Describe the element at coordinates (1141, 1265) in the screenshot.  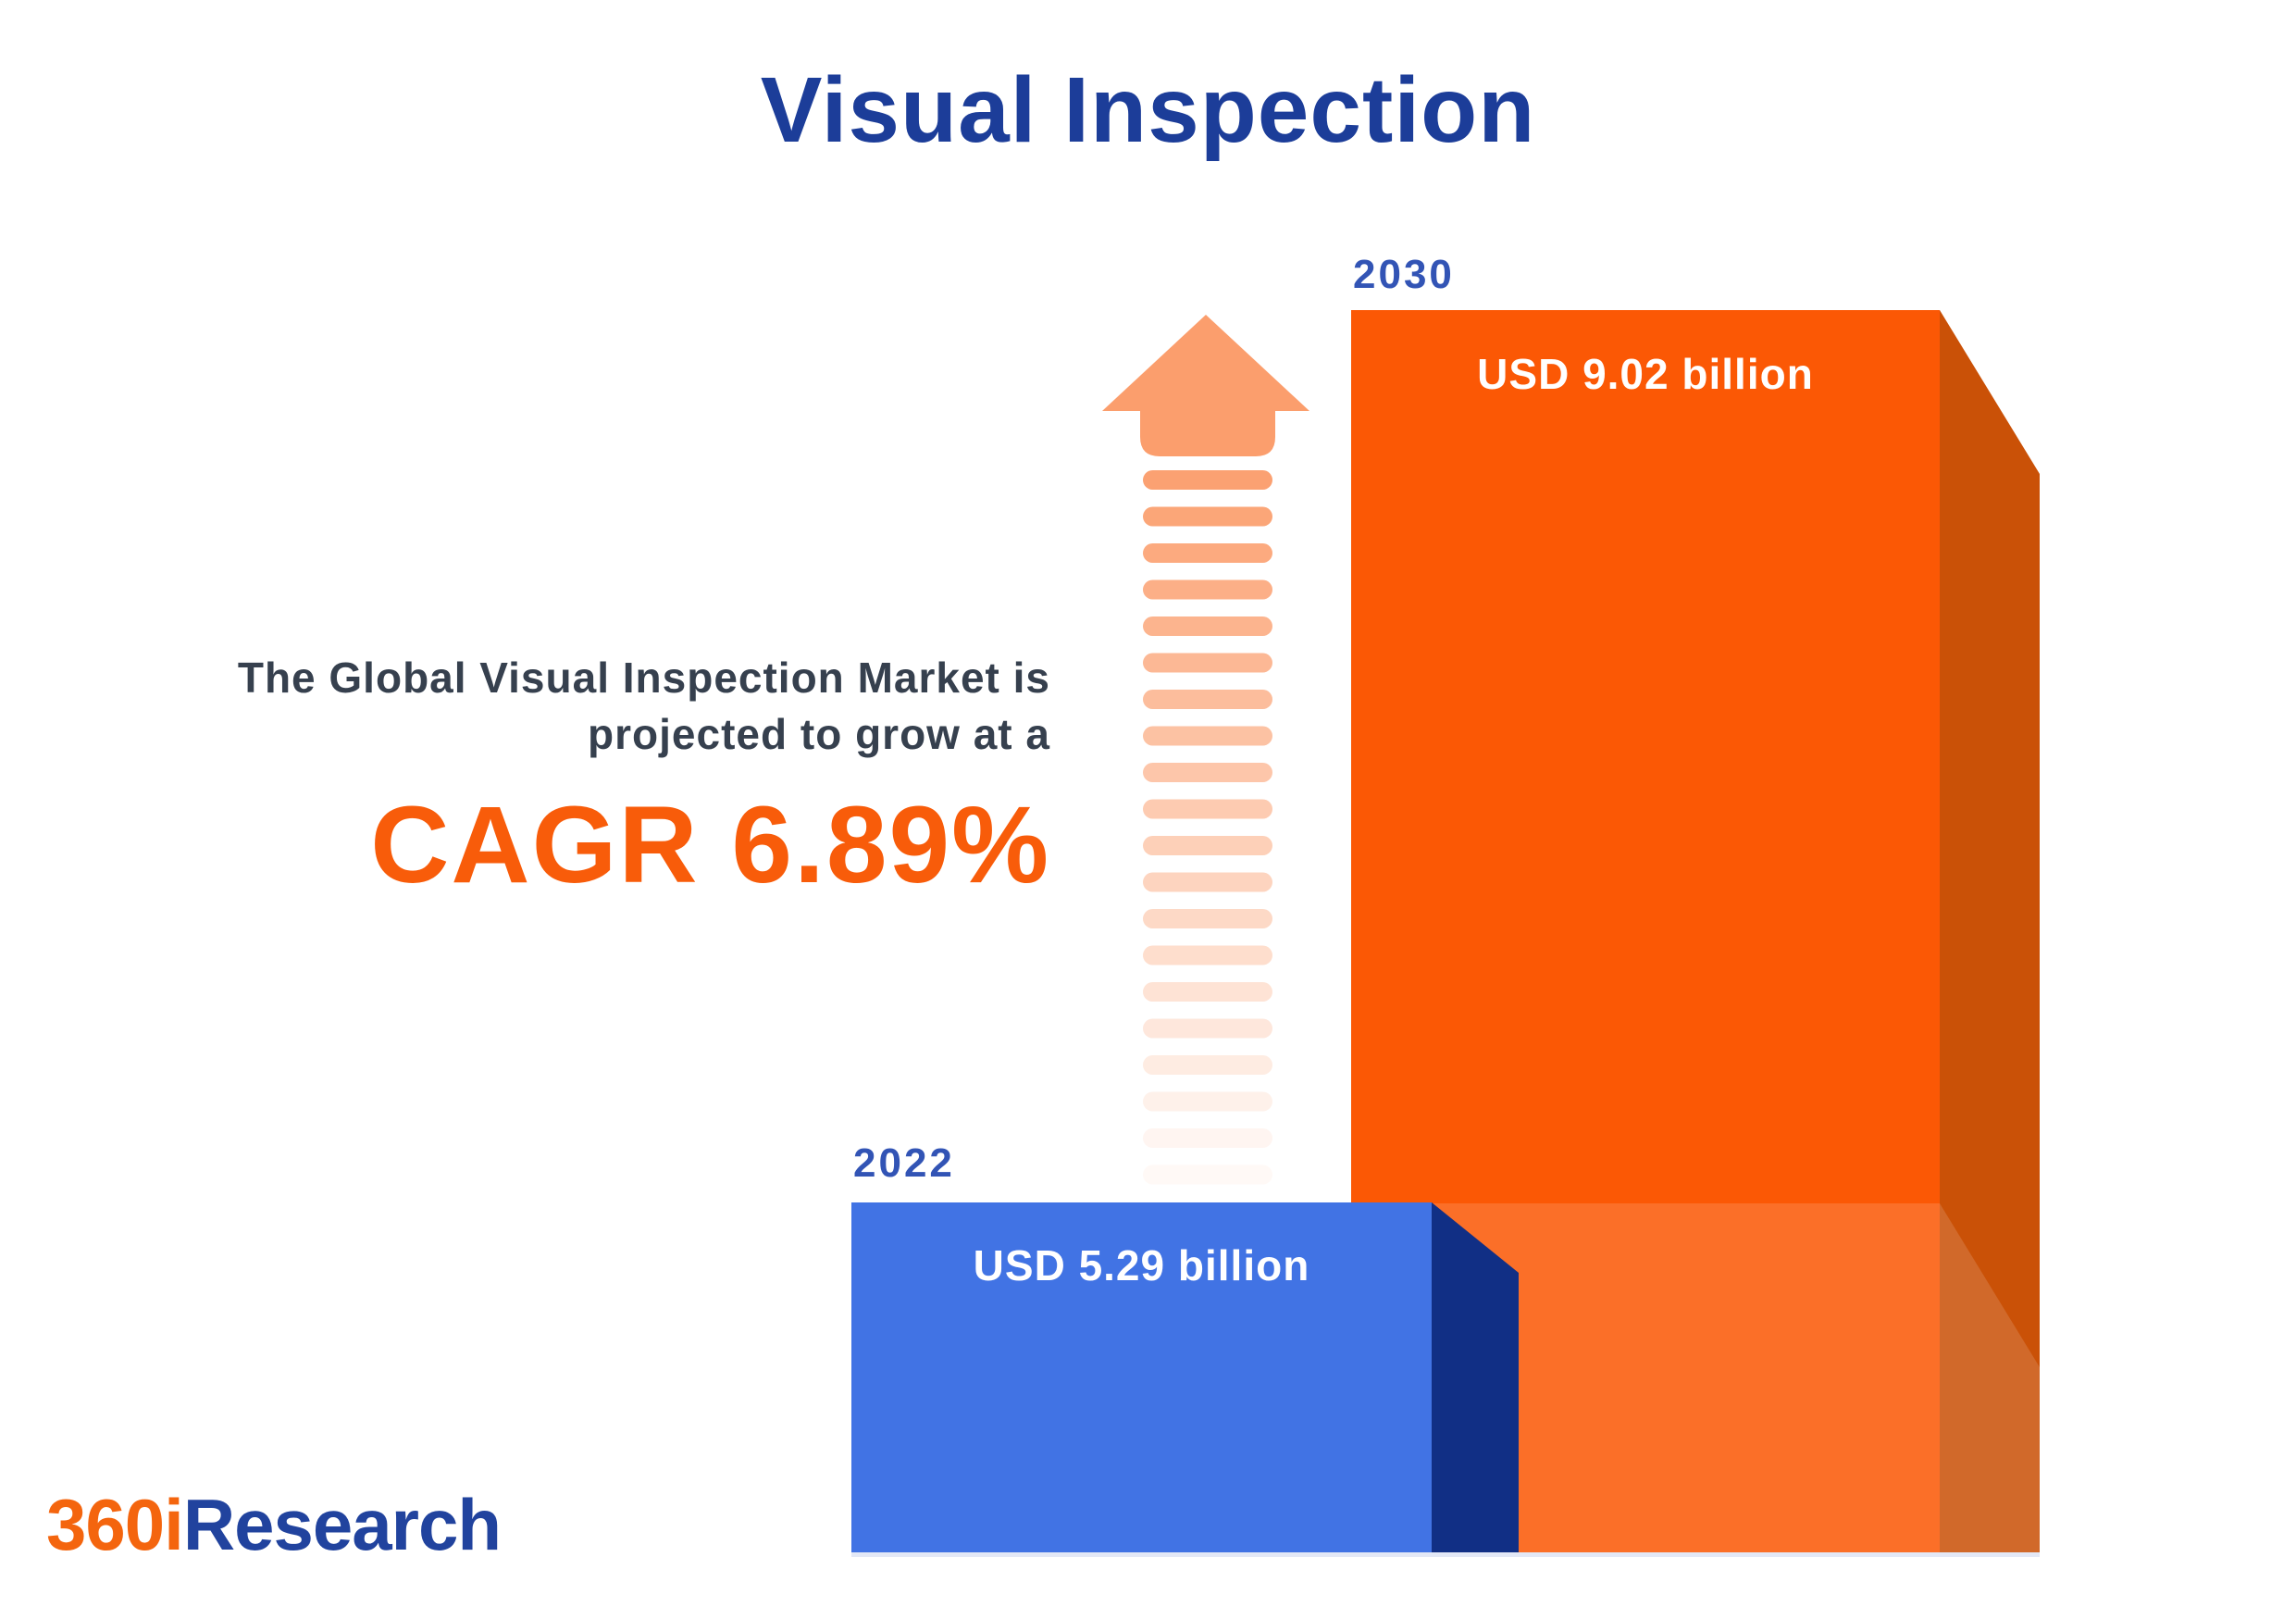
I see `bar-2022-value-label: USD 5.29 billion` at that location.